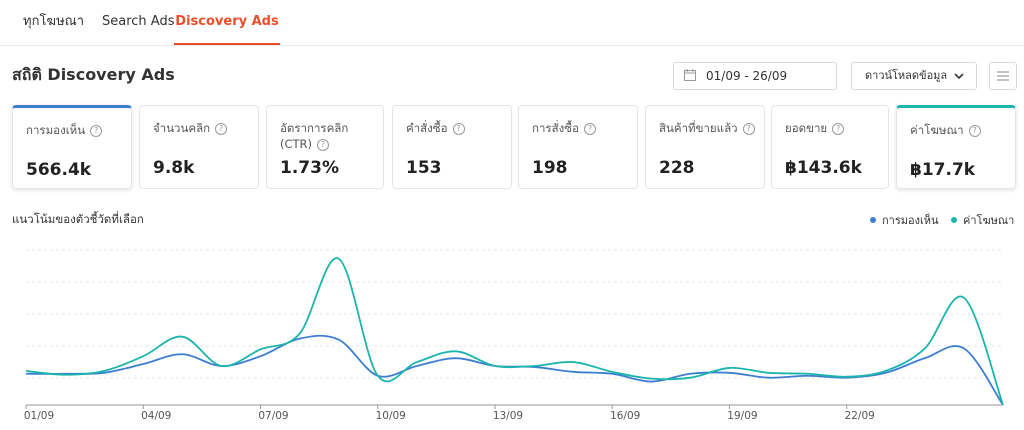 The image size is (1024, 430). I want to click on chevron-down-icon, so click(959, 76).